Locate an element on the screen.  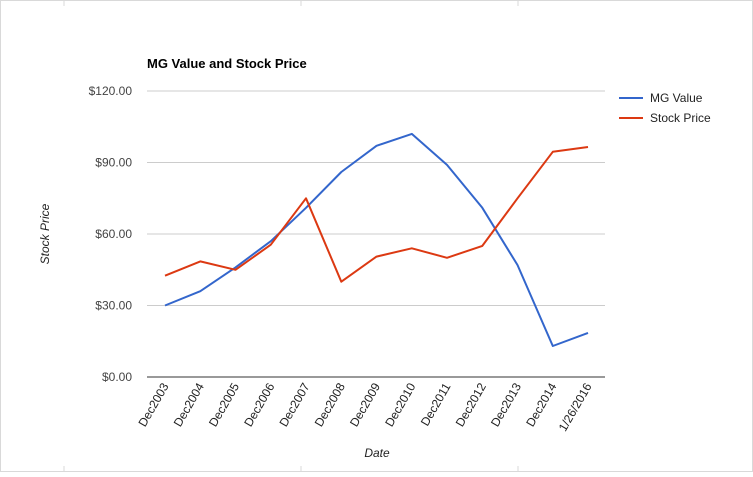
y-tick-label: $90.00 is located at coordinates (113, 163).